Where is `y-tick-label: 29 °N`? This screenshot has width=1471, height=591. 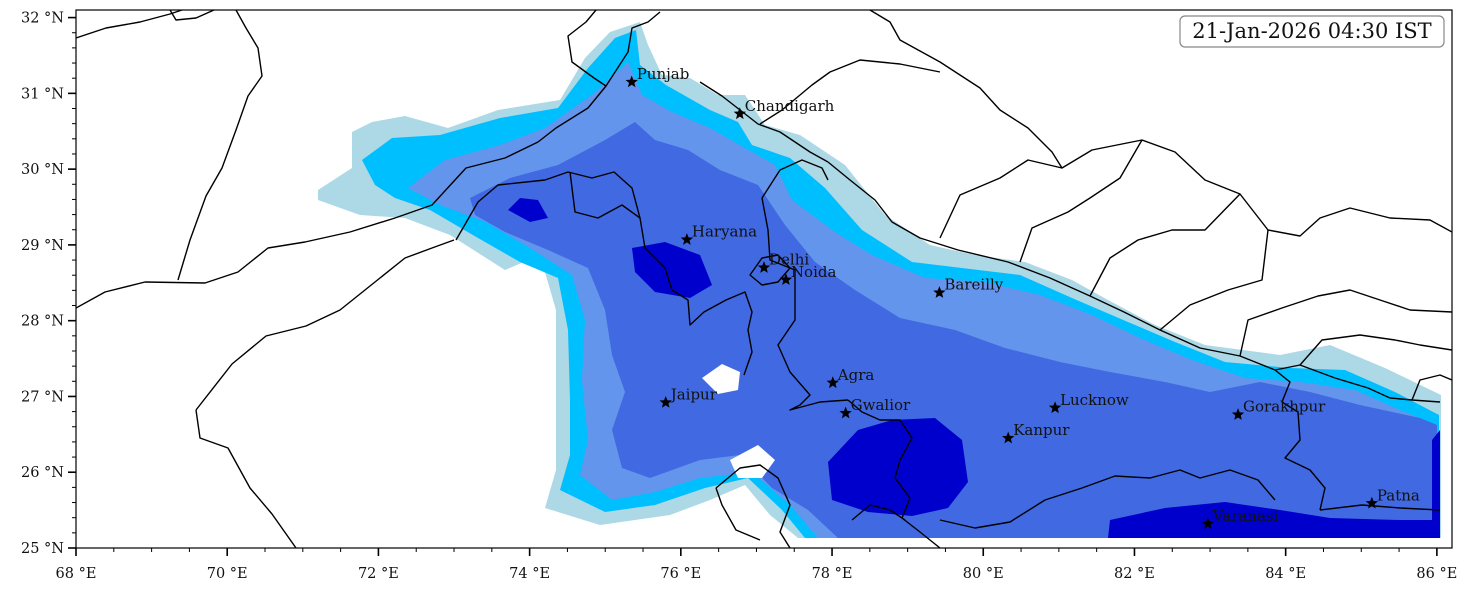
y-tick-label: 29 °N is located at coordinates (42, 246).